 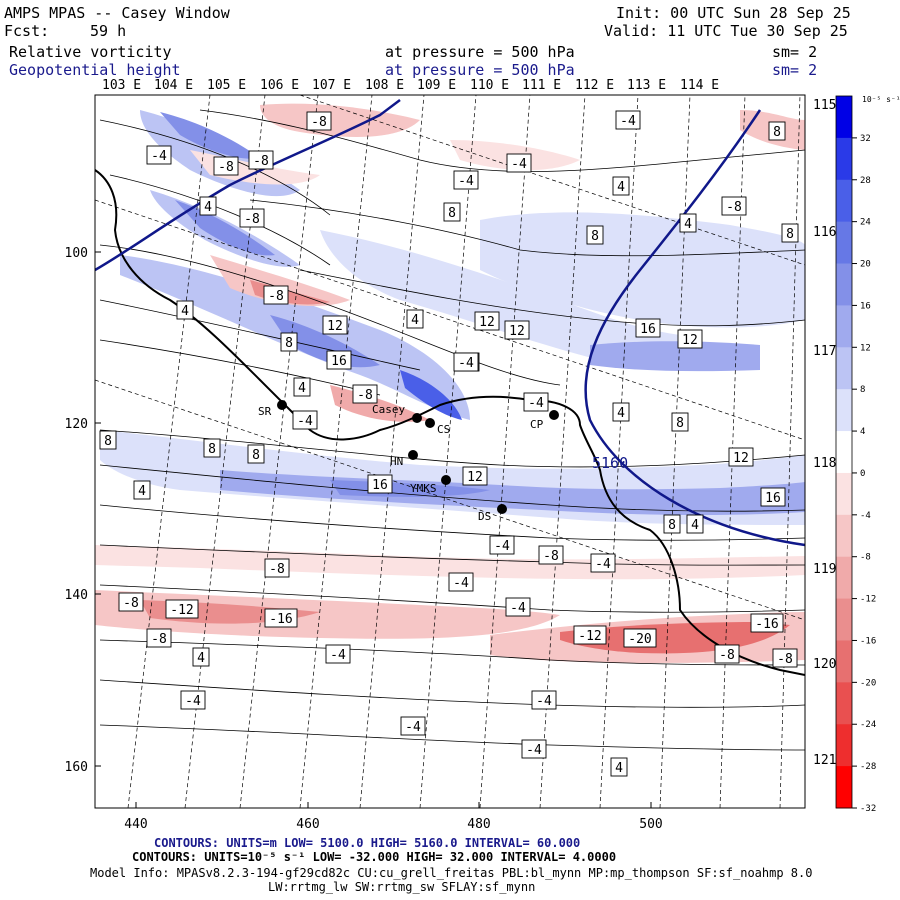 What do you see at coordinates (339, 361) in the screenshot?
I see `contour-label-text: 16` at bounding box center [339, 361].